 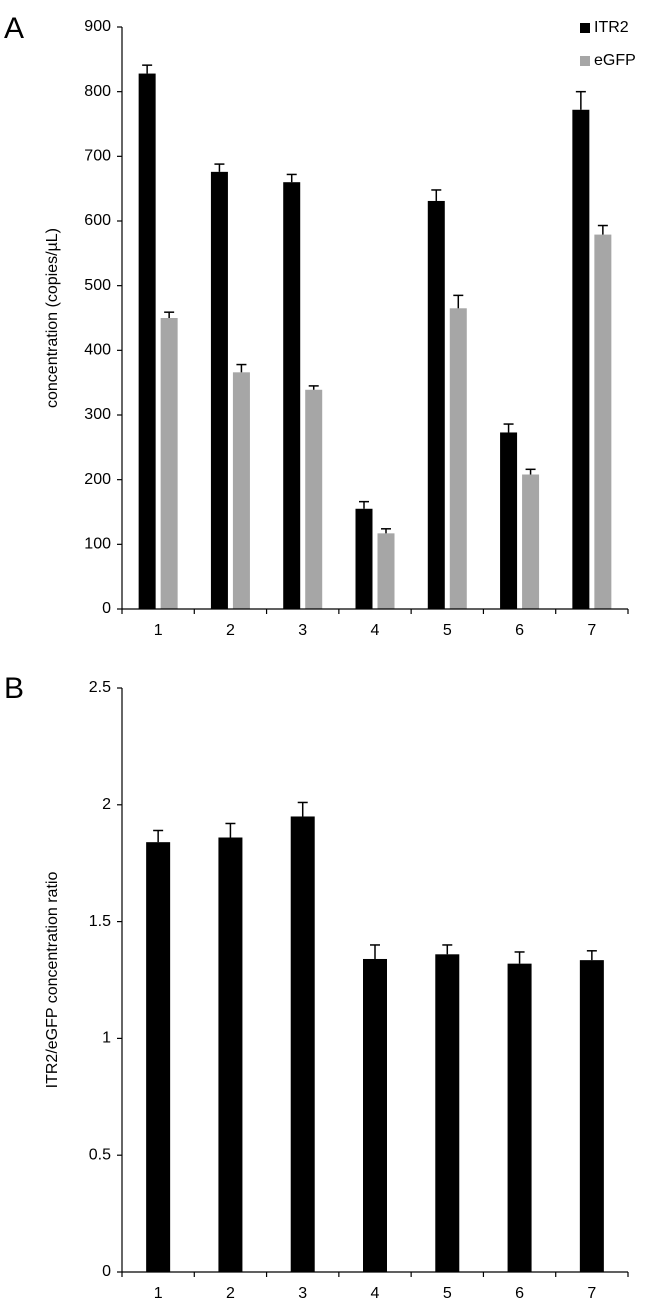 I want to click on legend-label: ITR2, so click(x=611, y=27).